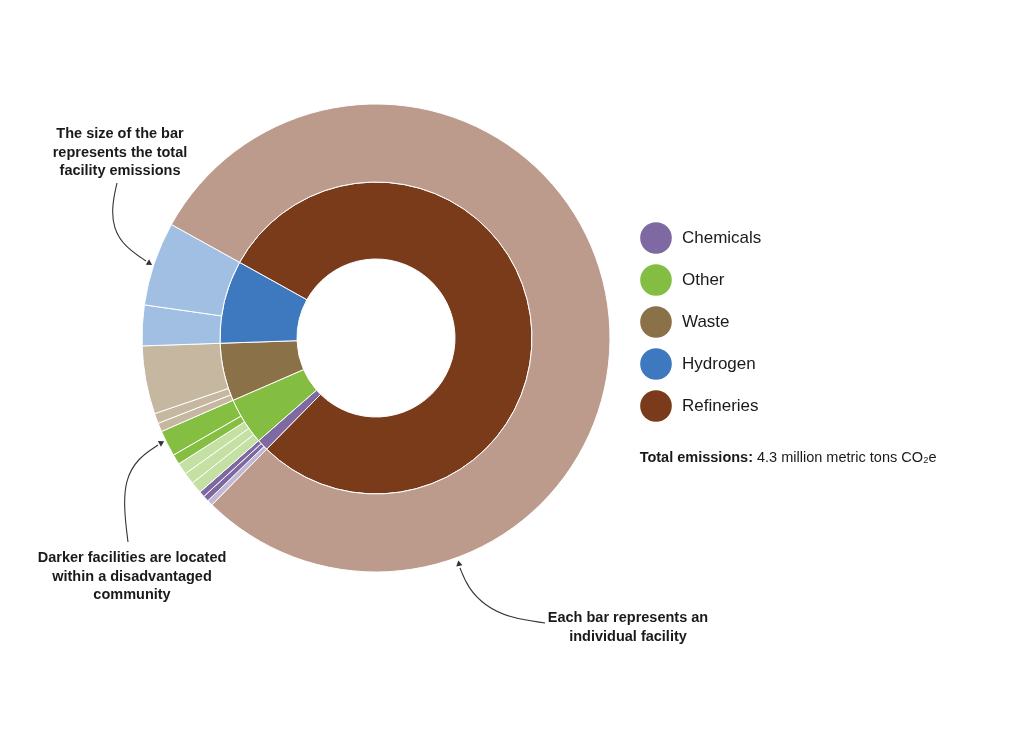 The height and width of the screenshot is (732, 1024). Describe the element at coordinates (847, 457) in the screenshot. I see `text: 4.3 million metric tons CO₂e` at that location.